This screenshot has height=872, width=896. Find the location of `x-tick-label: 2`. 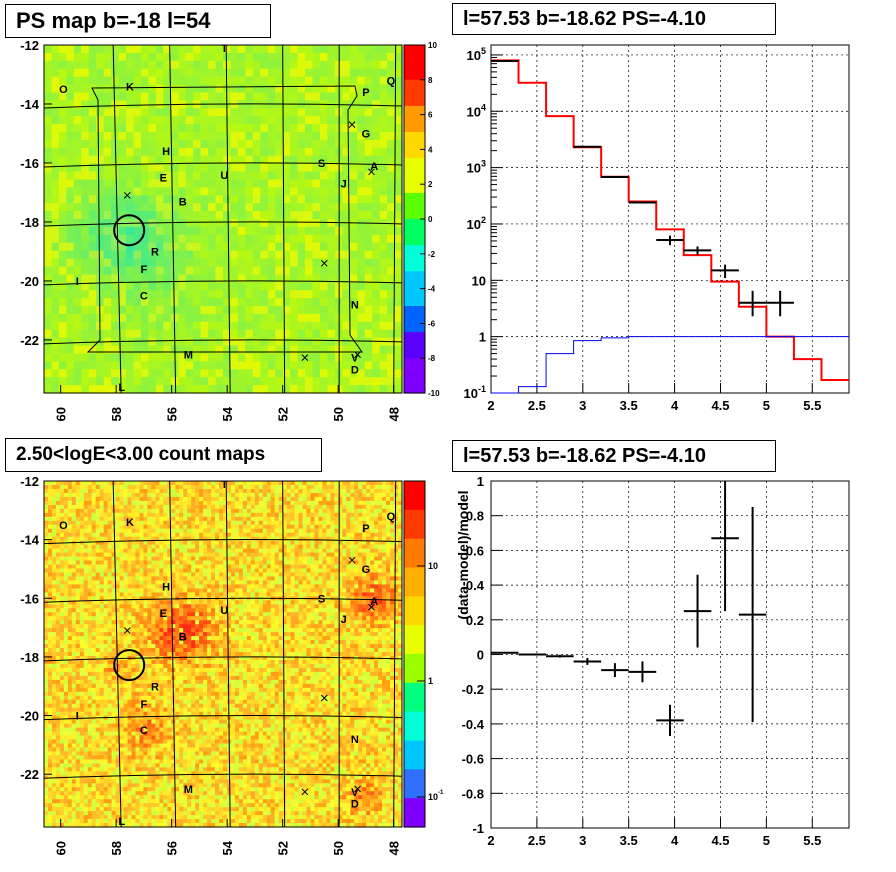

x-tick-label: 2 is located at coordinates (490, 405).